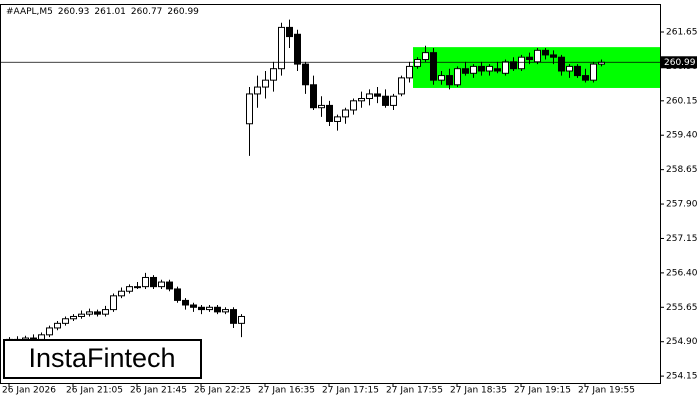 The height and width of the screenshot is (404, 700). I want to click on y-tick-label: 259.40, so click(682, 136).